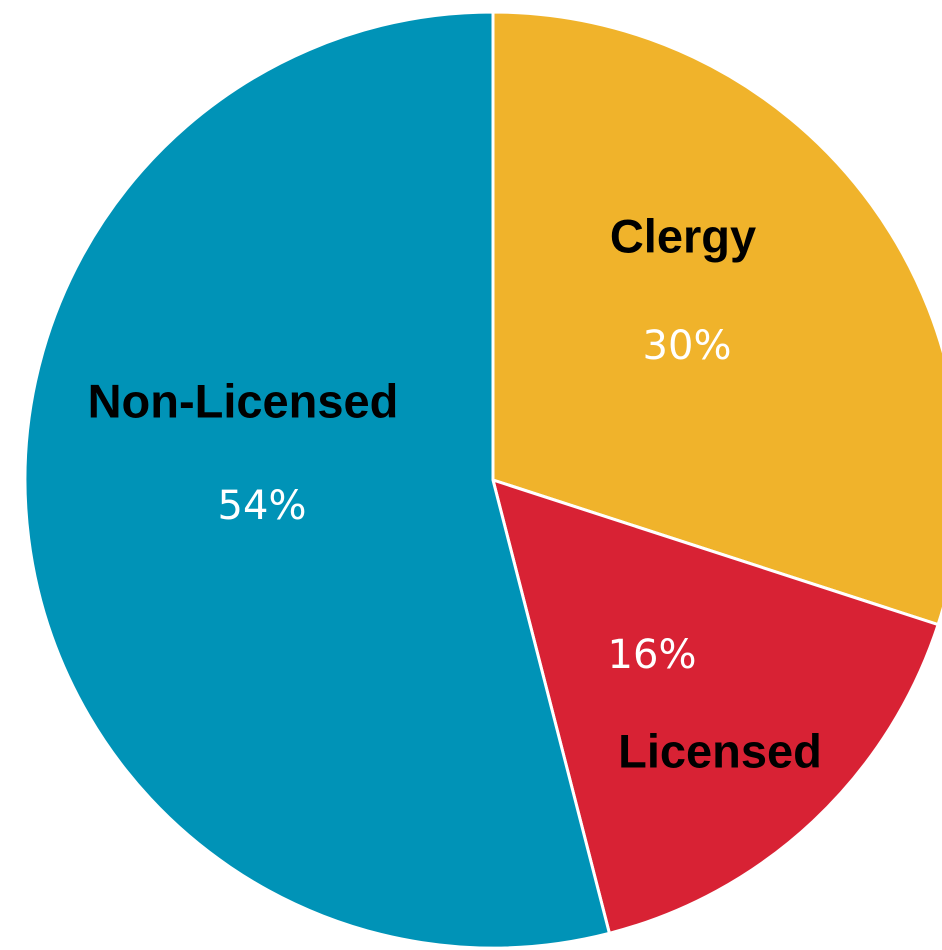 The width and height of the screenshot is (942, 950). What do you see at coordinates (720, 750) in the screenshot?
I see `slice-label: Licensed` at bounding box center [720, 750].